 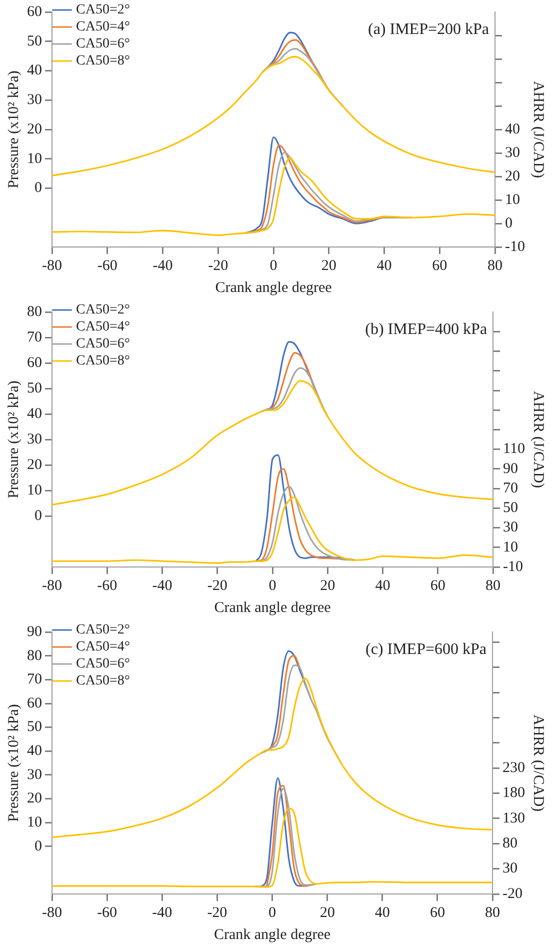 What do you see at coordinates (514, 449) in the screenshot?
I see `y2-tick-label: 110` at bounding box center [514, 449].